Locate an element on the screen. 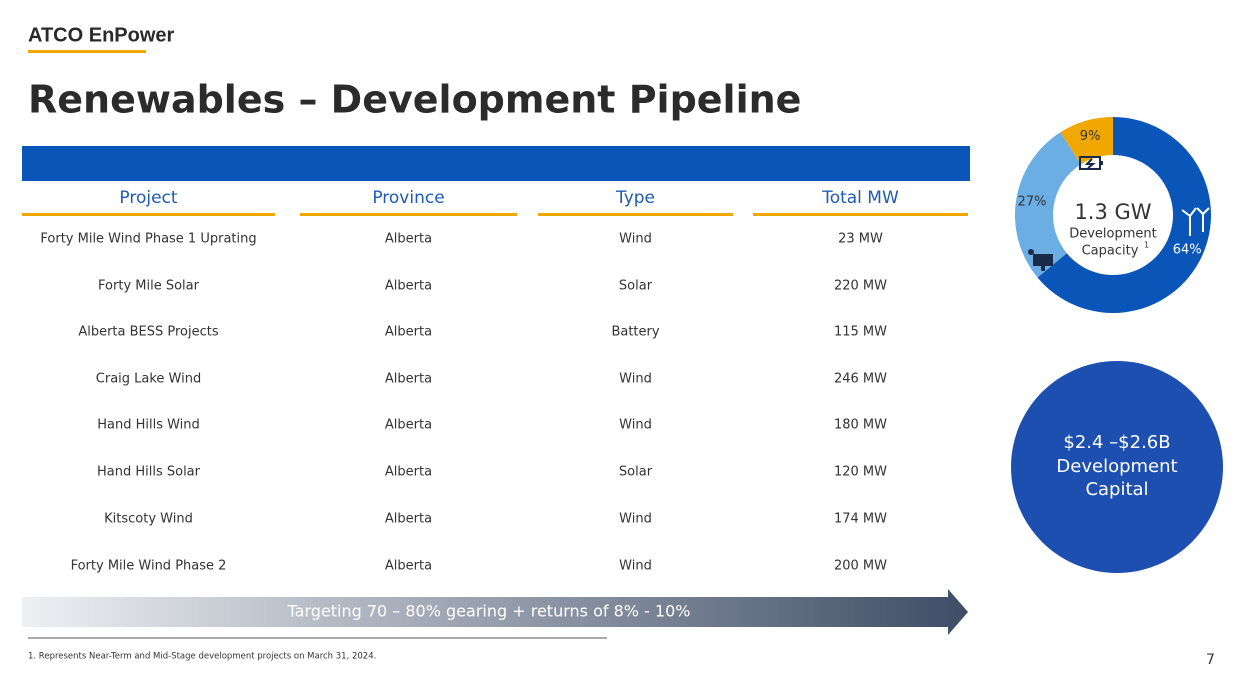 This screenshot has width=1234, height=682. table-cell: 246 MW is located at coordinates (860, 379).